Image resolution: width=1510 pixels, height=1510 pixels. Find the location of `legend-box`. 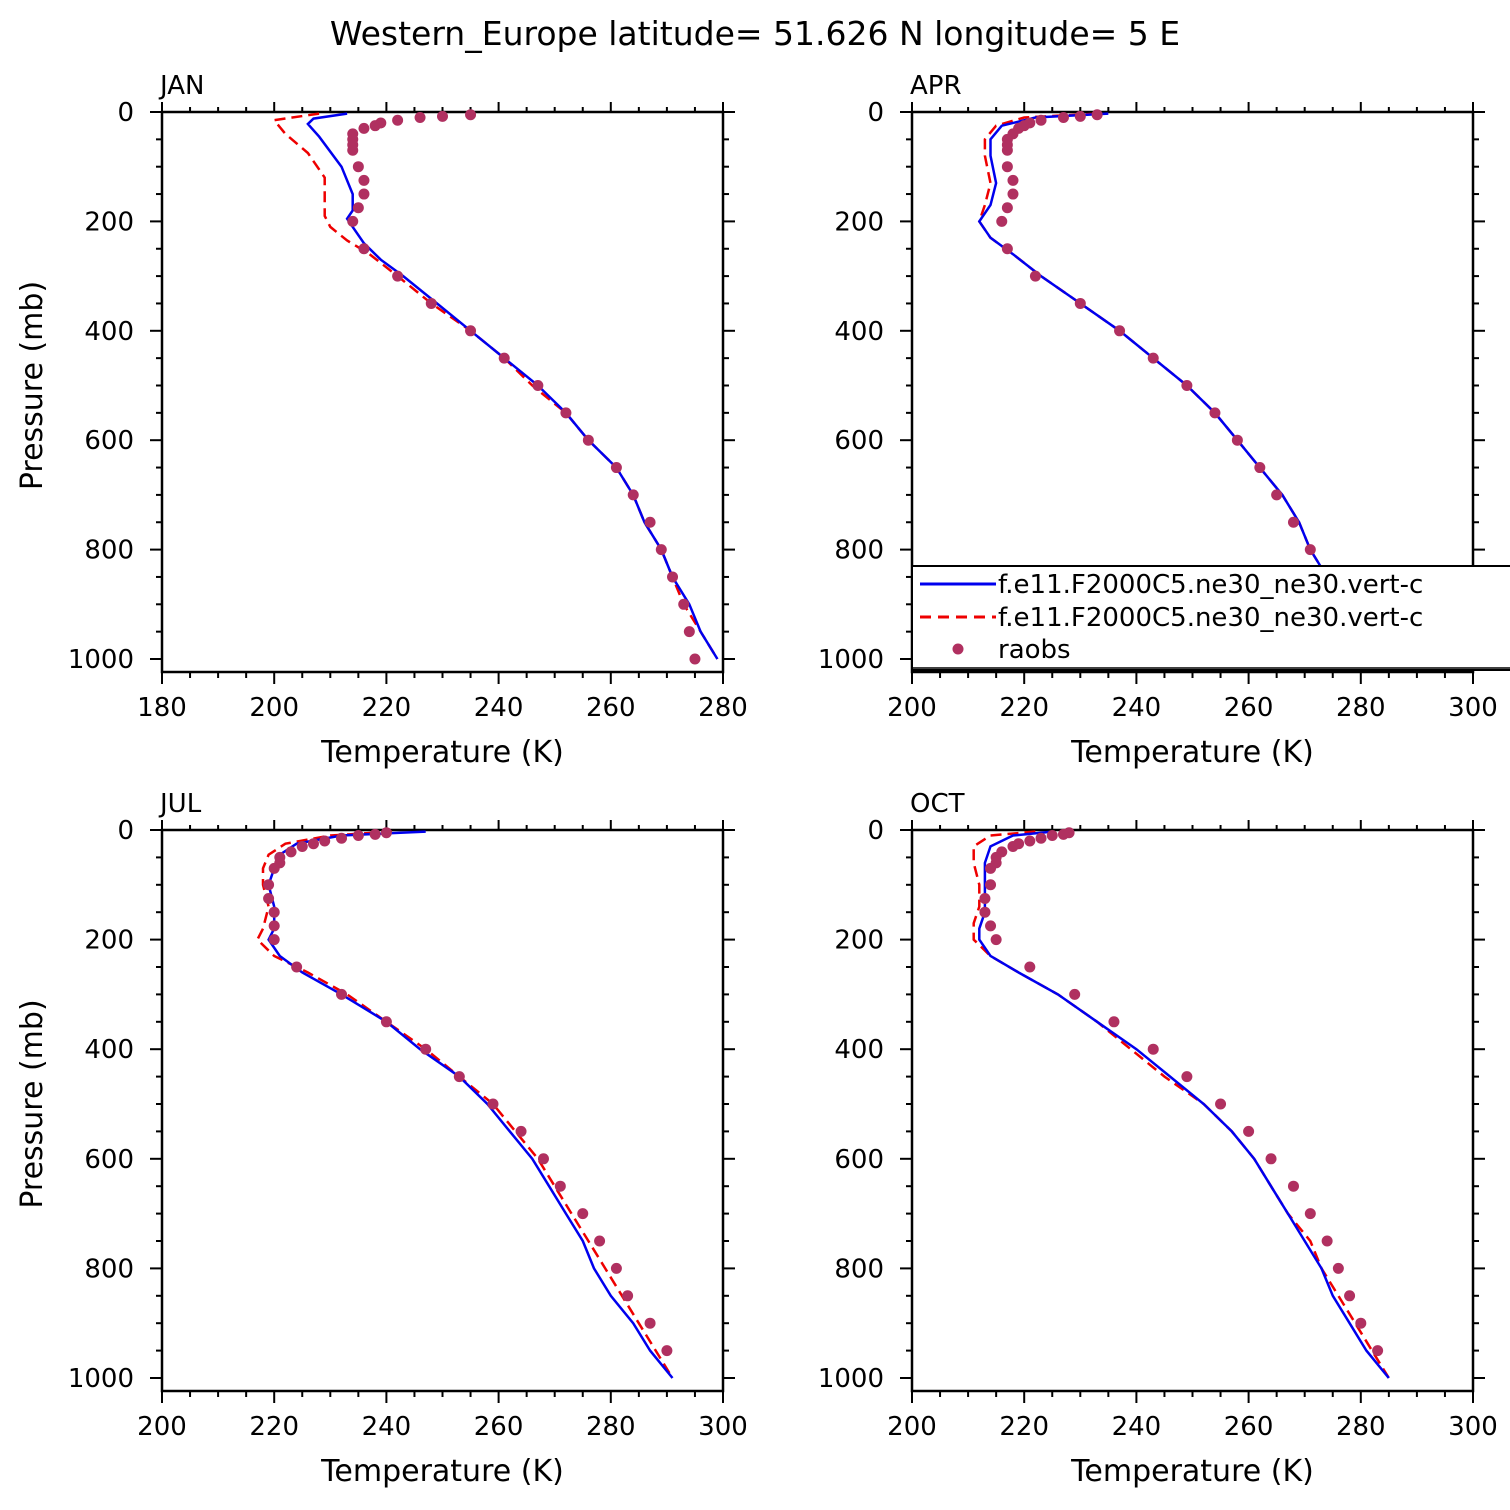

legend-box is located at coordinates (1210, 618).